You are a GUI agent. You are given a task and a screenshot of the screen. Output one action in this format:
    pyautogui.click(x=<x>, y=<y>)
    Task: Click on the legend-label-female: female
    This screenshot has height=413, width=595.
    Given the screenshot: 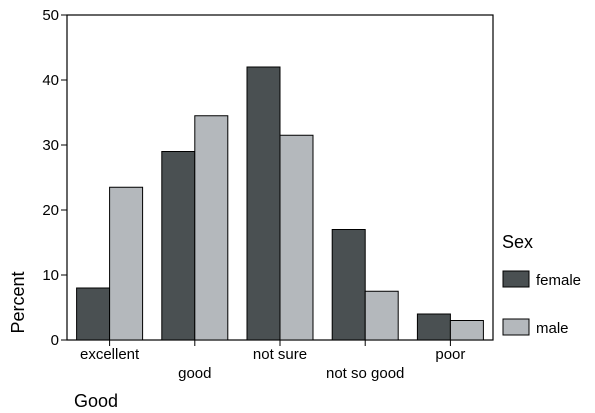 What is the action you would take?
    pyautogui.click(x=558, y=280)
    